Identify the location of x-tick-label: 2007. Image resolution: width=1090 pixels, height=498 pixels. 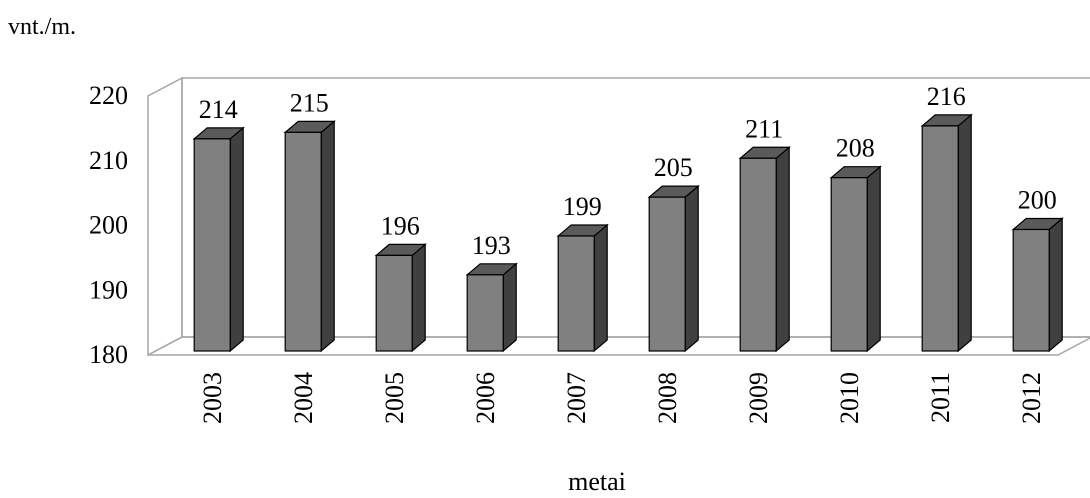
(576, 398).